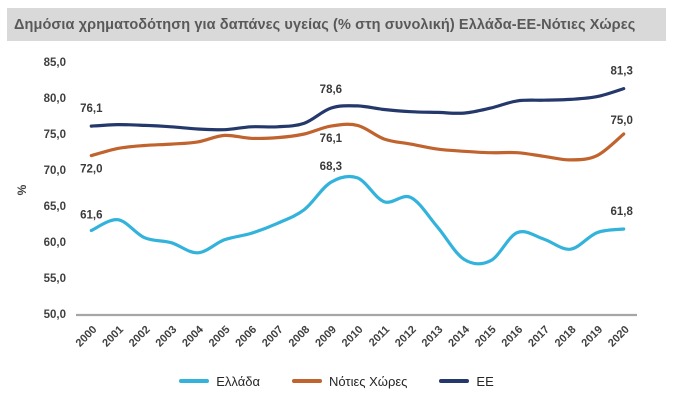 This screenshot has height=400, width=673. What do you see at coordinates (246, 337) in the screenshot?
I see `x-tick-label: 2006` at bounding box center [246, 337].